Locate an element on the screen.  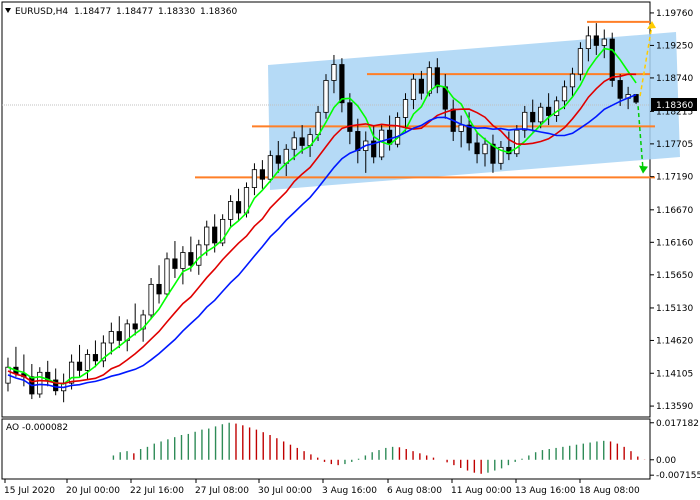
time-tick-label: 22 Jul 16:00 is located at coordinates (157, 491).